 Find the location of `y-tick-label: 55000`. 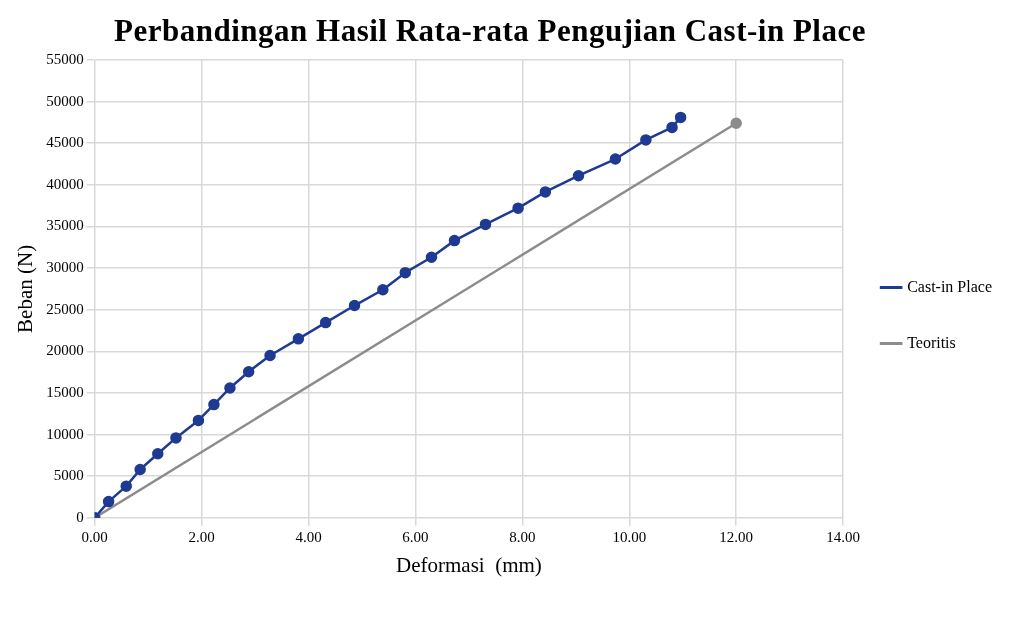

y-tick-label: 55000 is located at coordinates (65, 58).